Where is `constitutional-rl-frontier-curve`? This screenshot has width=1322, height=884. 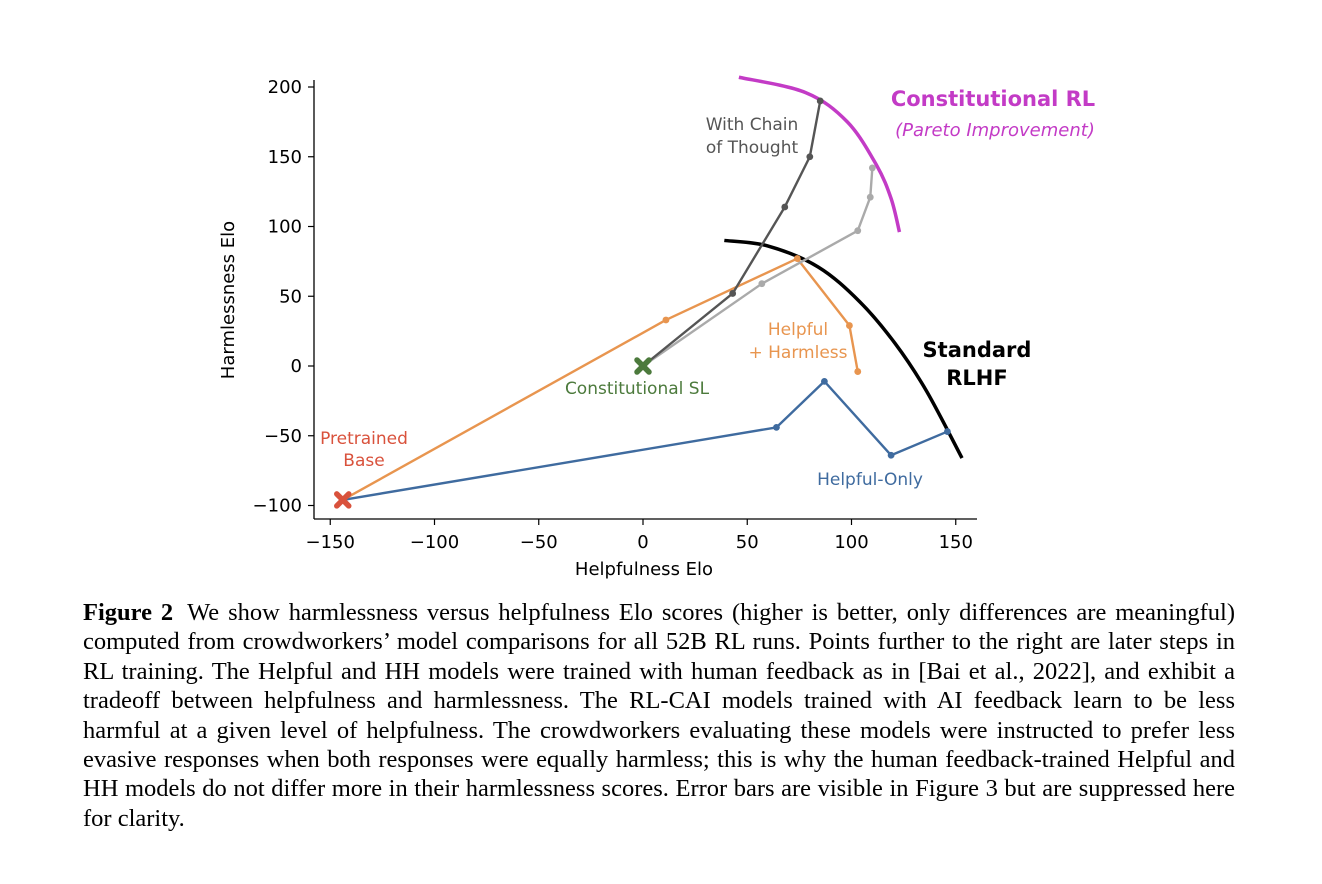 constitutional-rl-frontier-curve is located at coordinates (820, 154).